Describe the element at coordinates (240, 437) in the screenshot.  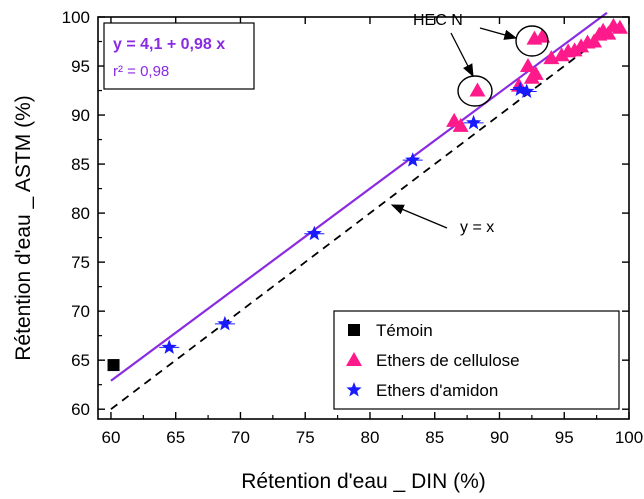
I see `x-tick-label: 70` at that location.